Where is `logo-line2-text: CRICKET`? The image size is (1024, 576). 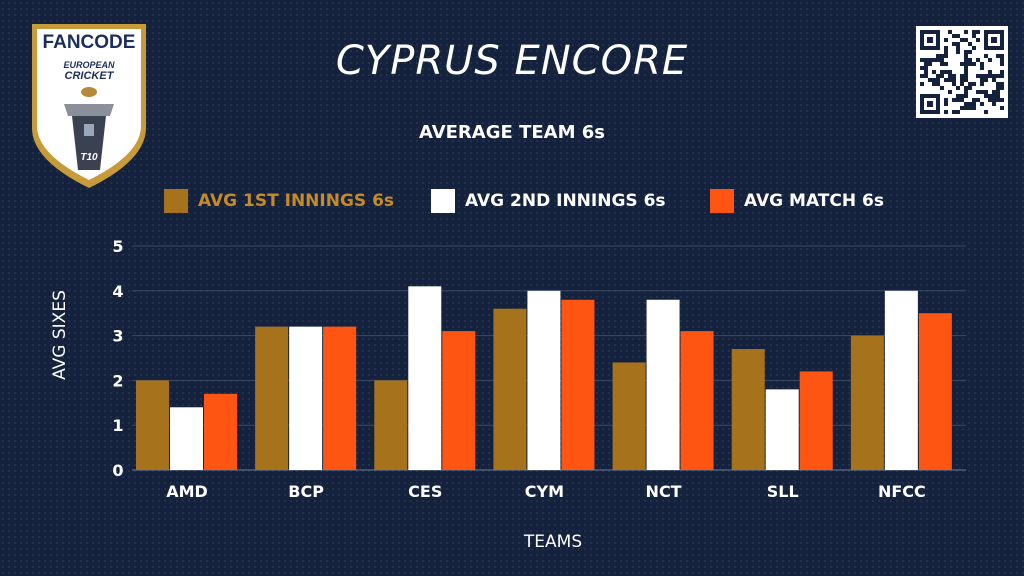 logo-line2-text: CRICKET is located at coordinates (90, 76).